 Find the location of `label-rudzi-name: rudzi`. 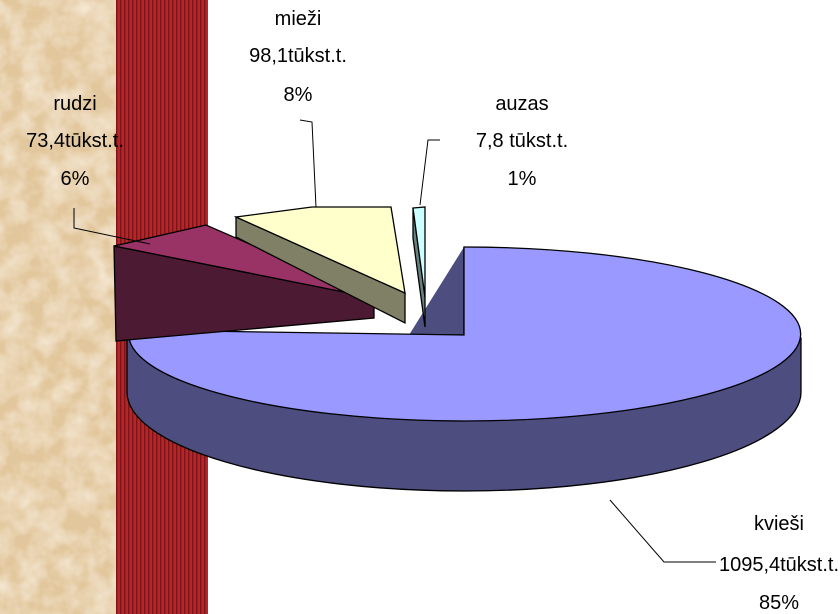

label-rudzi-name: rudzi is located at coordinates (74, 104).